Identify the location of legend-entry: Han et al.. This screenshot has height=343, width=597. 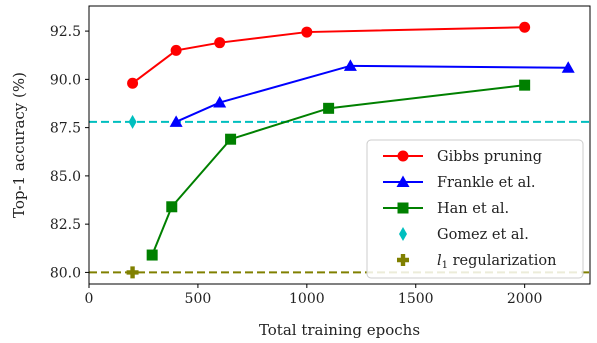
(446, 209).